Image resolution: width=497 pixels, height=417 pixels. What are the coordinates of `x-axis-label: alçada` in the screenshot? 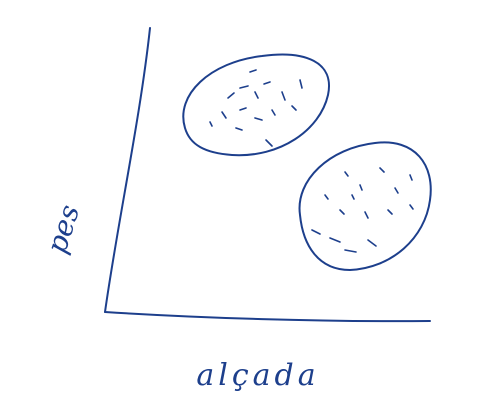 It's located at (257, 375).